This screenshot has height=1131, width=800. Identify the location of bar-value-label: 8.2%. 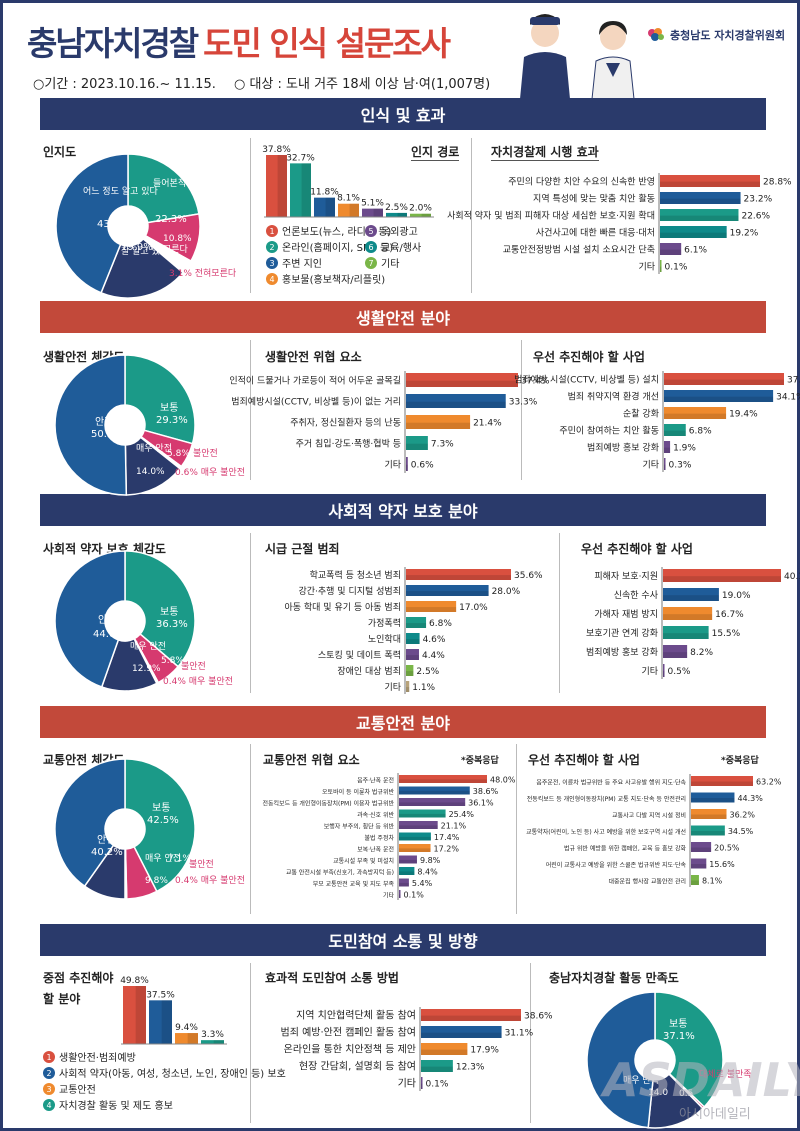
(701, 653).